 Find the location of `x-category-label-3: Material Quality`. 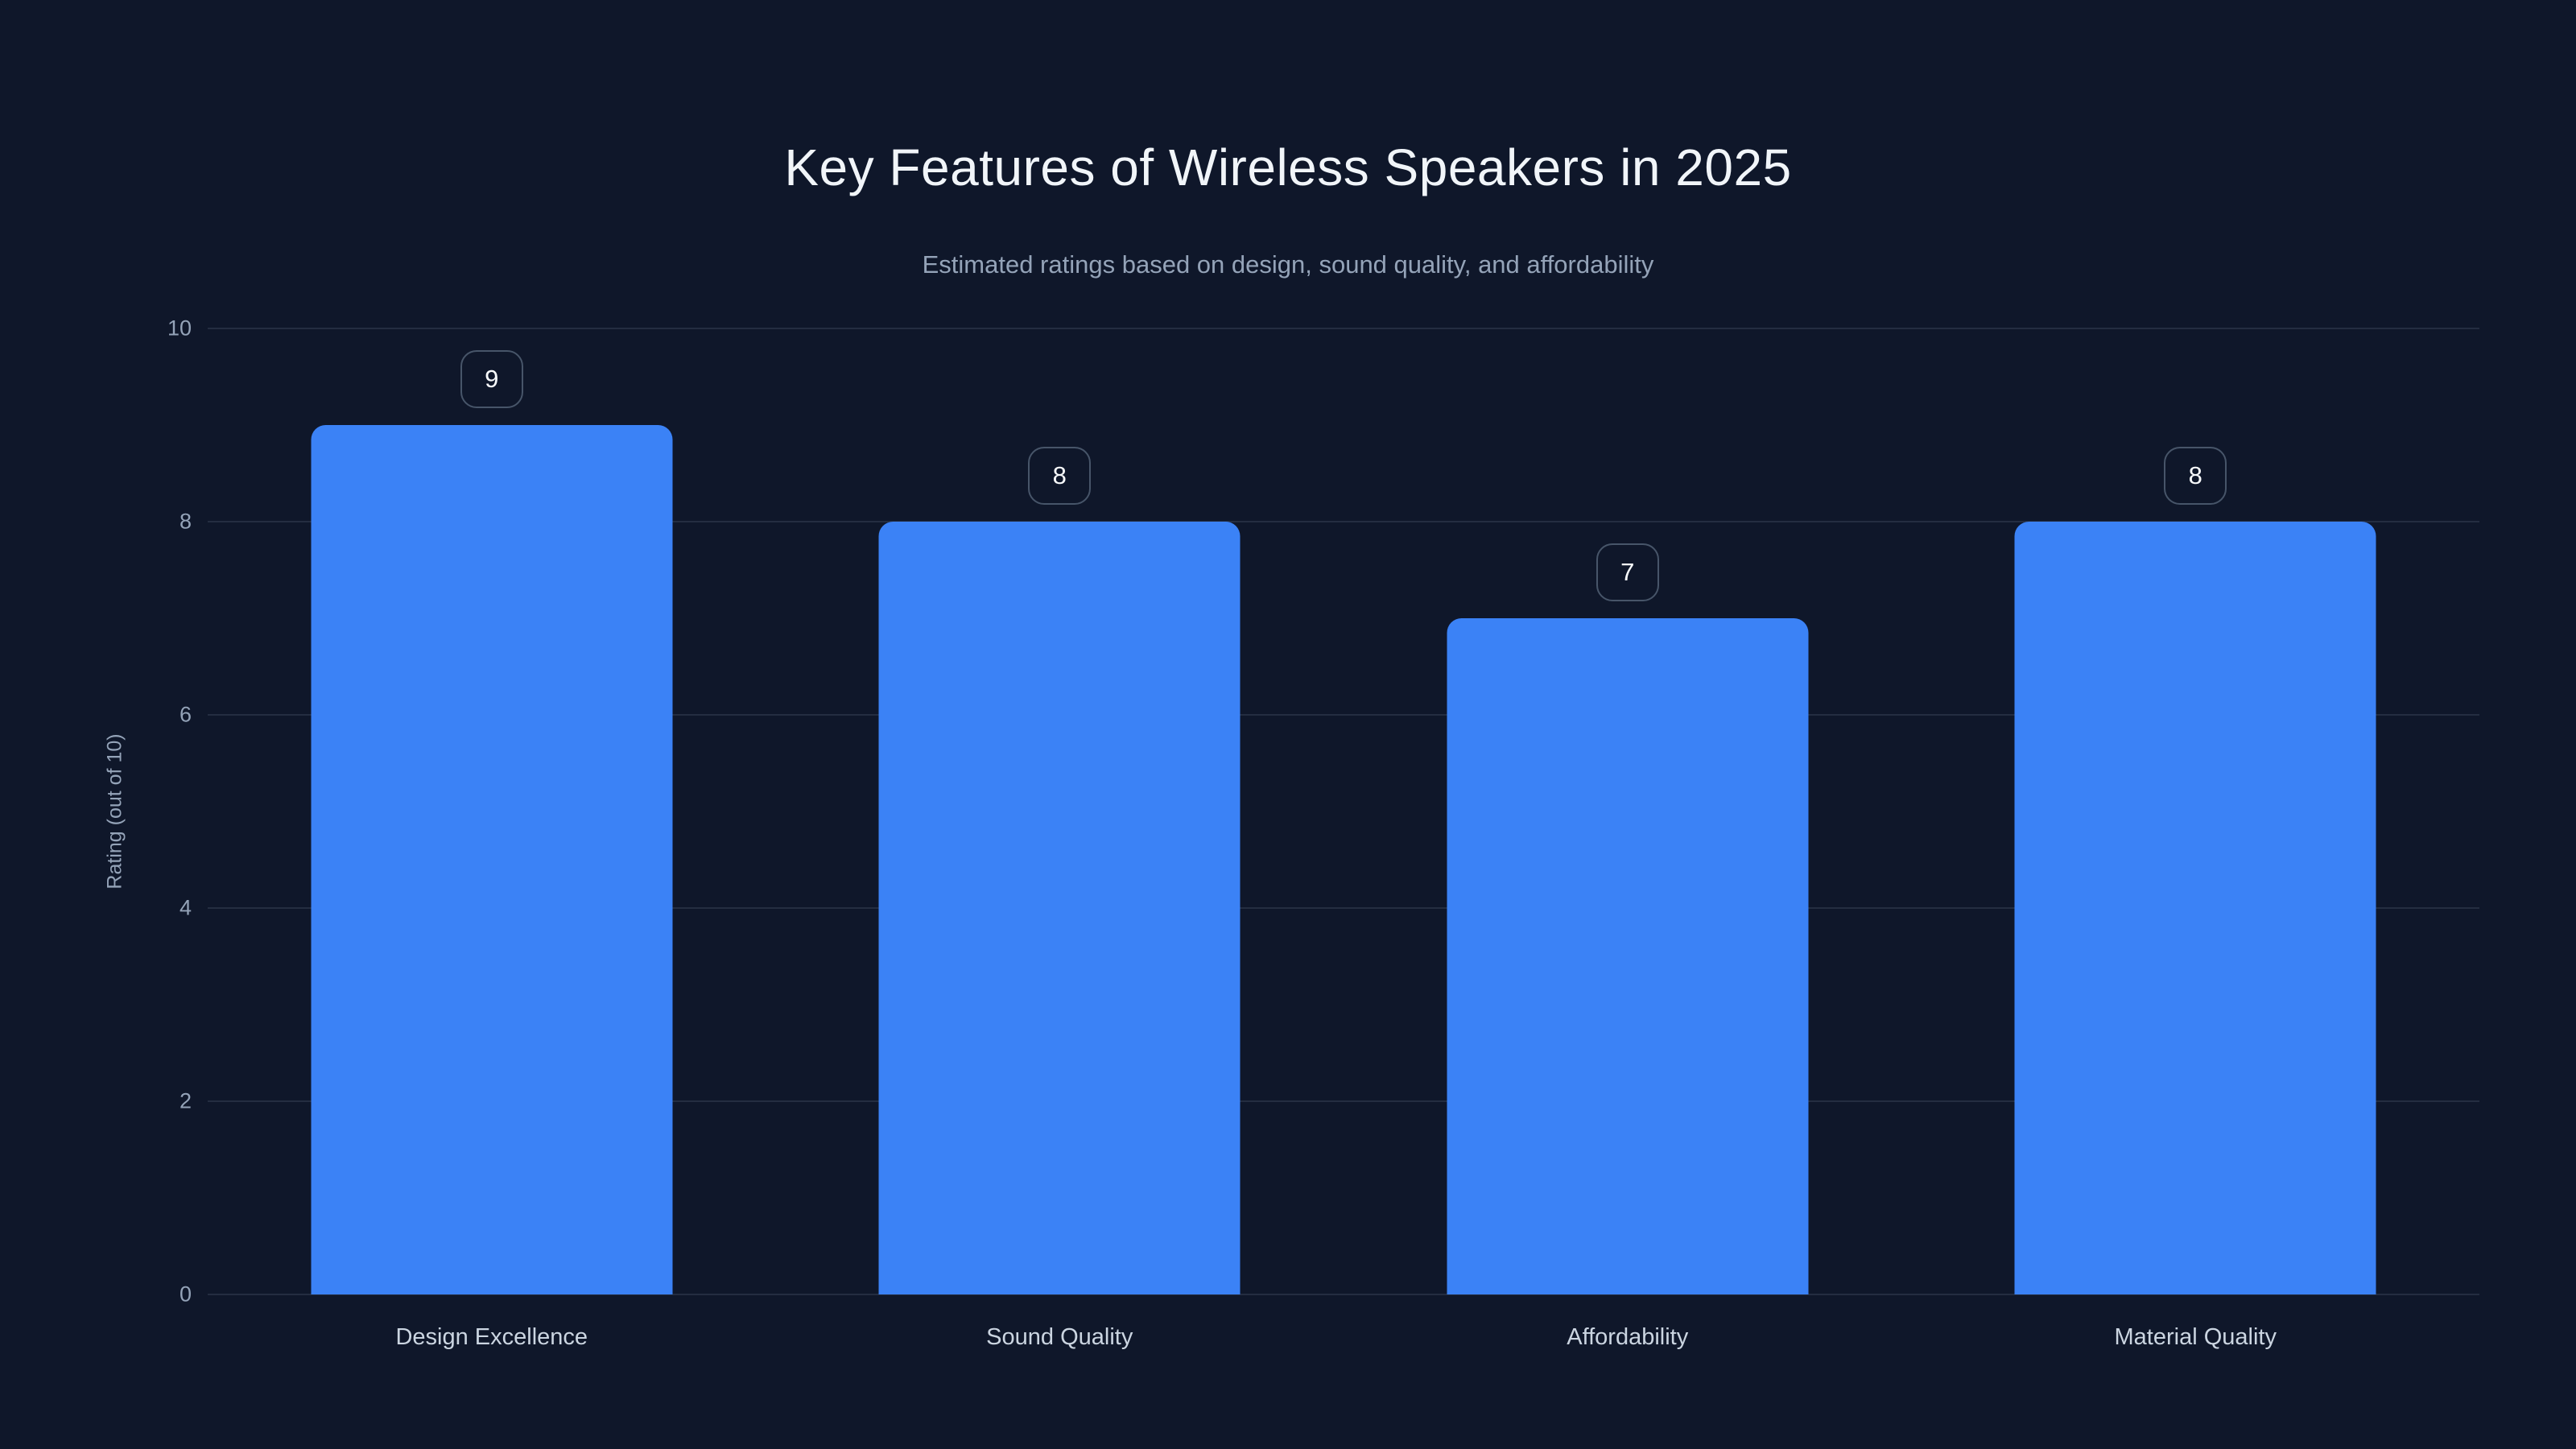

x-category-label-3: Material Quality is located at coordinates (2195, 1337).